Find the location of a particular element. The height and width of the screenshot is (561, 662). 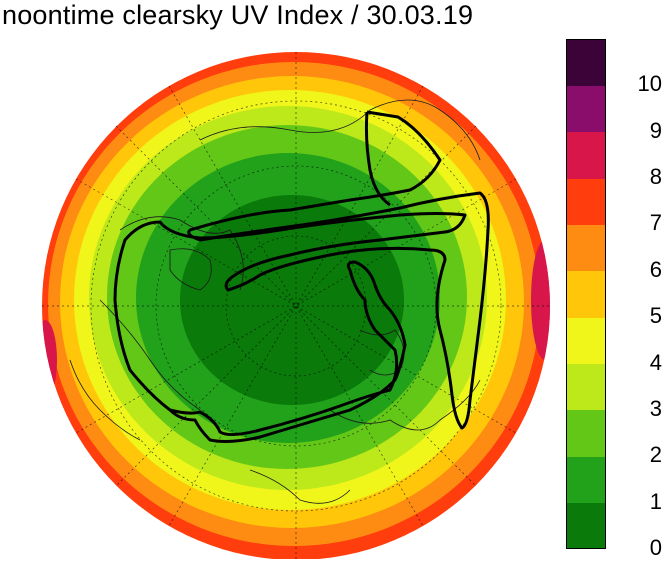

uv-high-patch-east is located at coordinates (540, 300).